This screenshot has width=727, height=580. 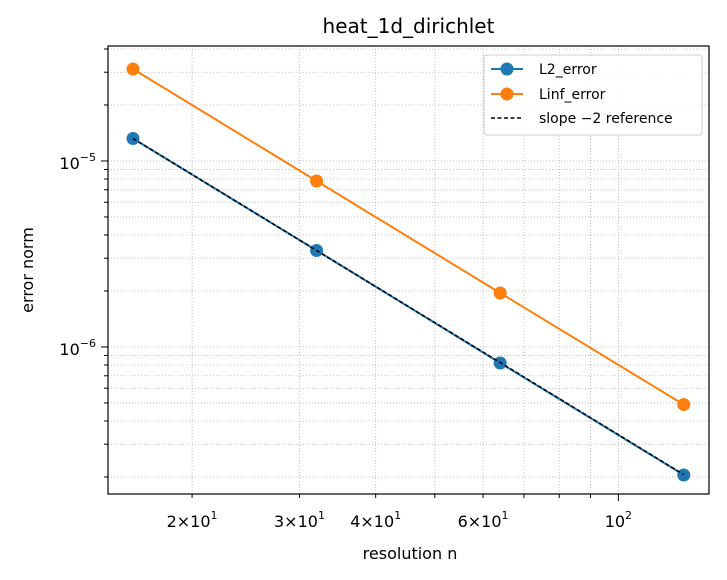 What do you see at coordinates (77, 348) in the screenshot?
I see `y-tick-label: 10⁻⁶` at bounding box center [77, 348].